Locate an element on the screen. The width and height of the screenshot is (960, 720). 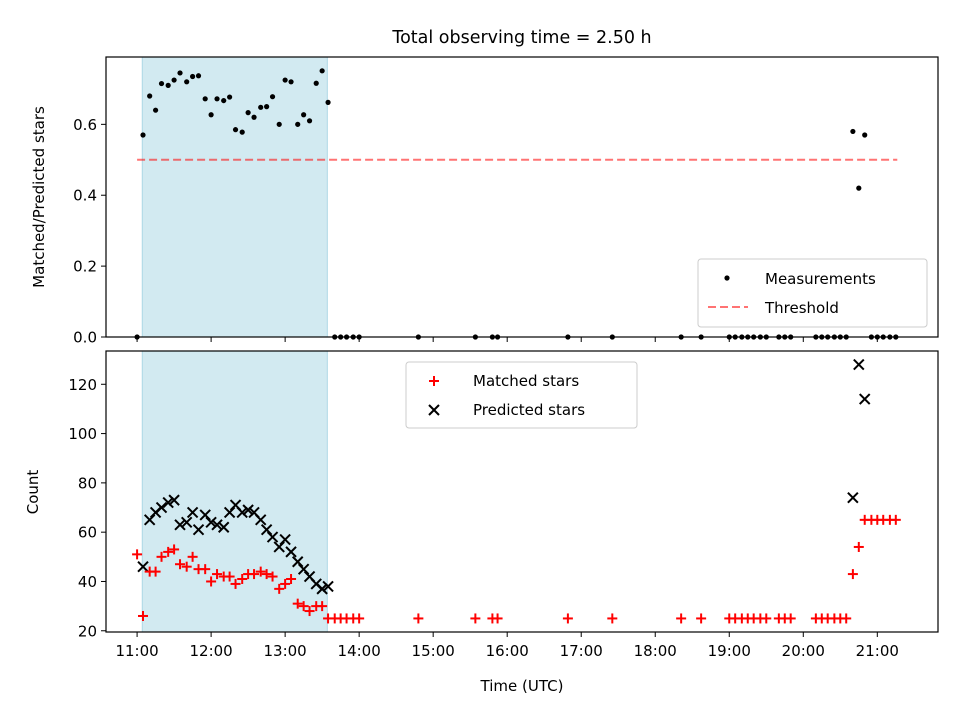
legend-predicted-label: Predicted stars is located at coordinates (529, 410).